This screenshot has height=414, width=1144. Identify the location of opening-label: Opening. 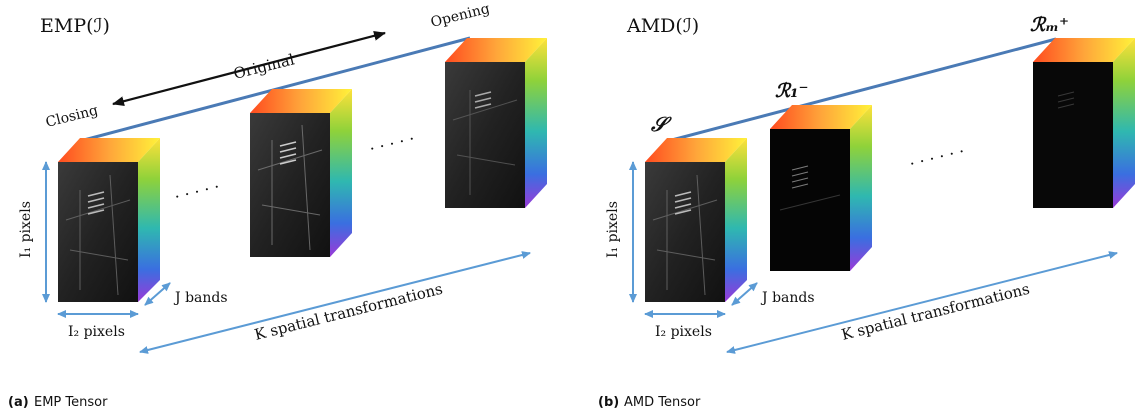
(460, 16).